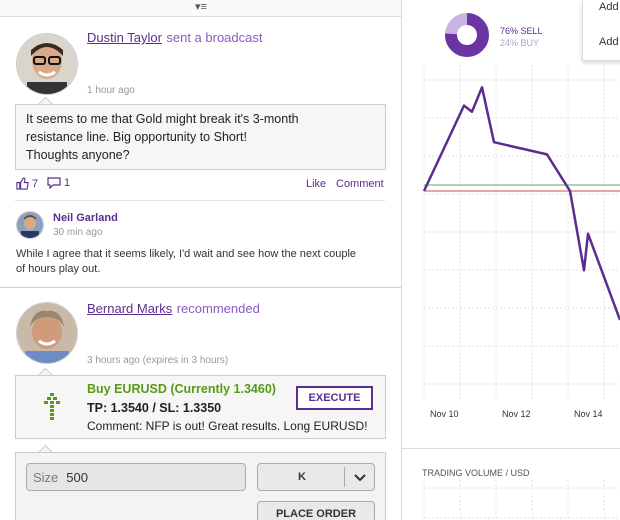  Describe the element at coordinates (521, 203) in the screenshot. I see `price-series-line` at that location.